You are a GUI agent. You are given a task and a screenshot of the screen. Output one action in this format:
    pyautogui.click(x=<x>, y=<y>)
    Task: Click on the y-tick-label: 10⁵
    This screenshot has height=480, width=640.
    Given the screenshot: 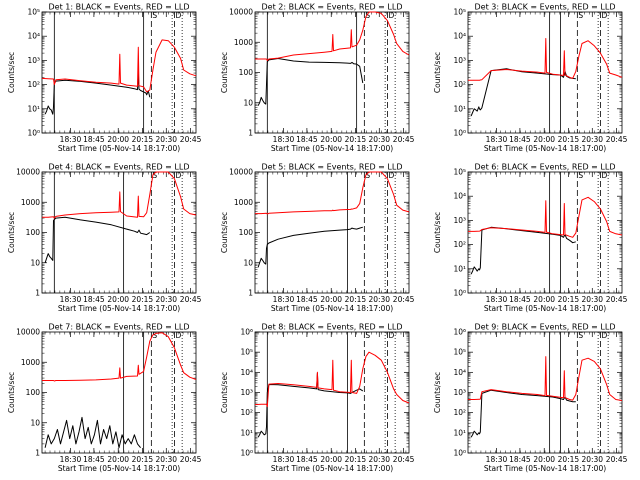 What is the action you would take?
    pyautogui.click(x=459, y=12)
    